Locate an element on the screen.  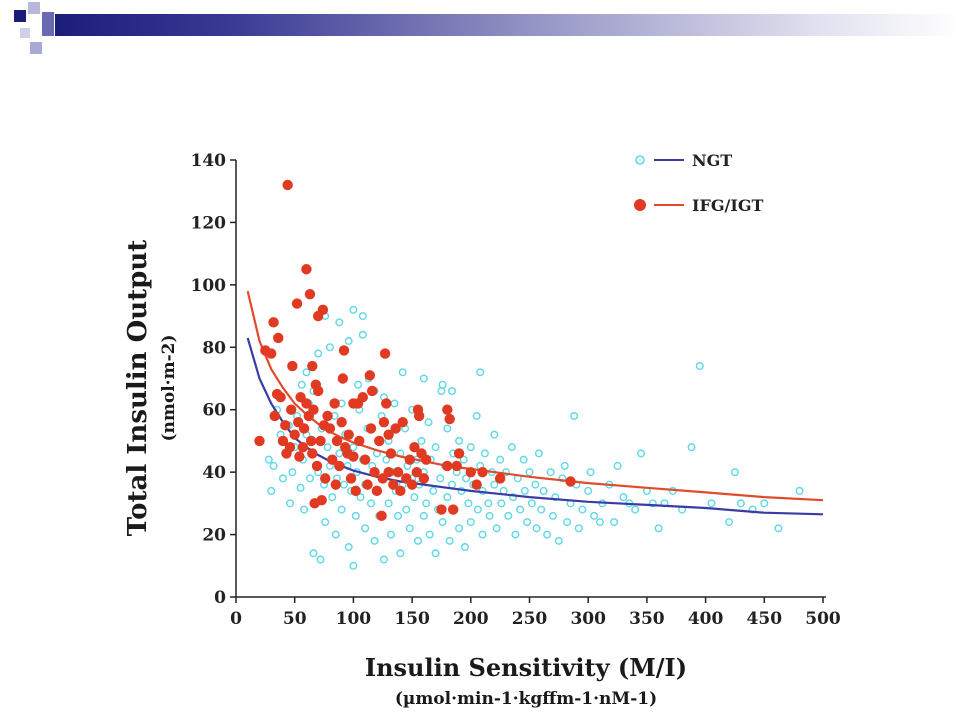
legend-marker-ifg-igt is located at coordinates (640, 205).